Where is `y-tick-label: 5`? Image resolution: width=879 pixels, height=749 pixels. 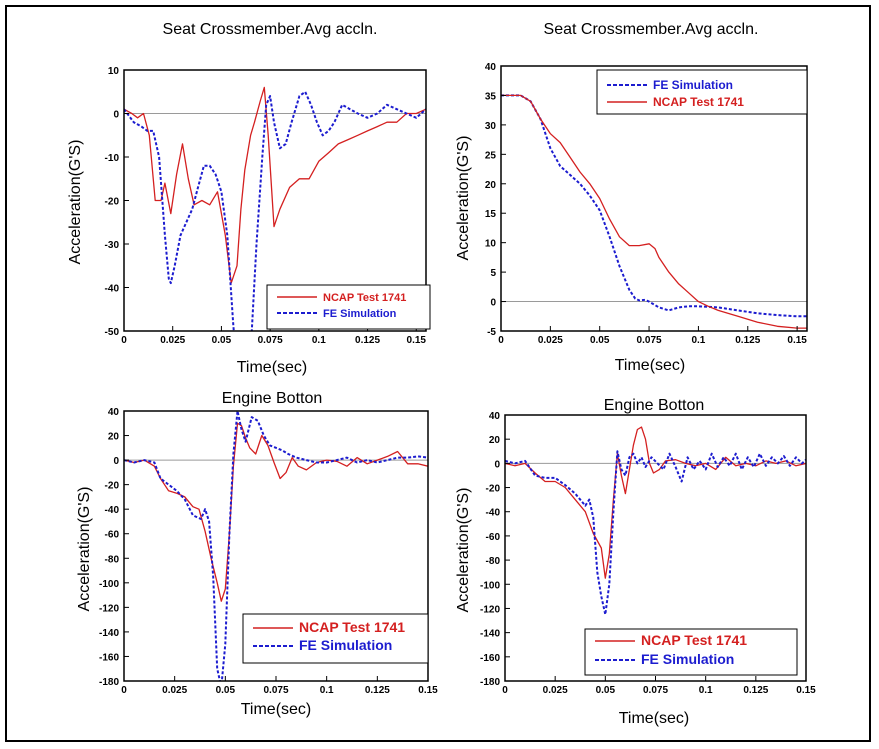
y-tick-label: 5 is located at coordinates (493, 273).